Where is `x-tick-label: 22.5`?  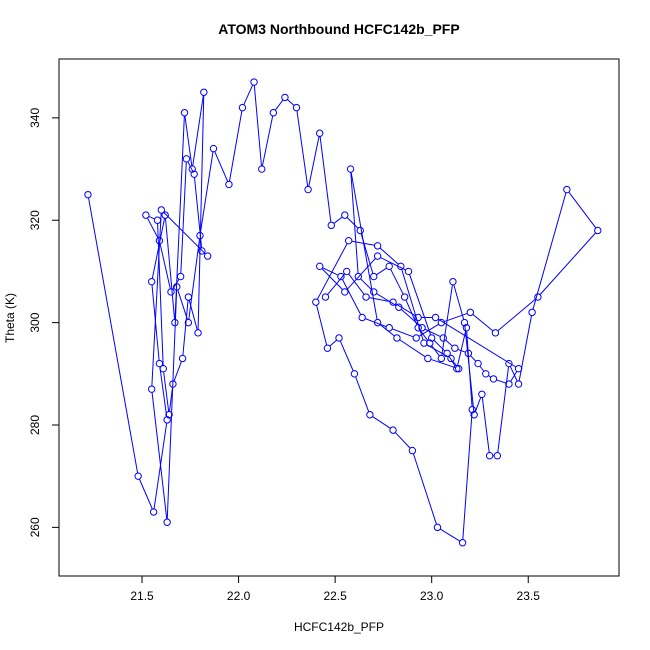
x-tick-label: 22.5 is located at coordinates (335, 596).